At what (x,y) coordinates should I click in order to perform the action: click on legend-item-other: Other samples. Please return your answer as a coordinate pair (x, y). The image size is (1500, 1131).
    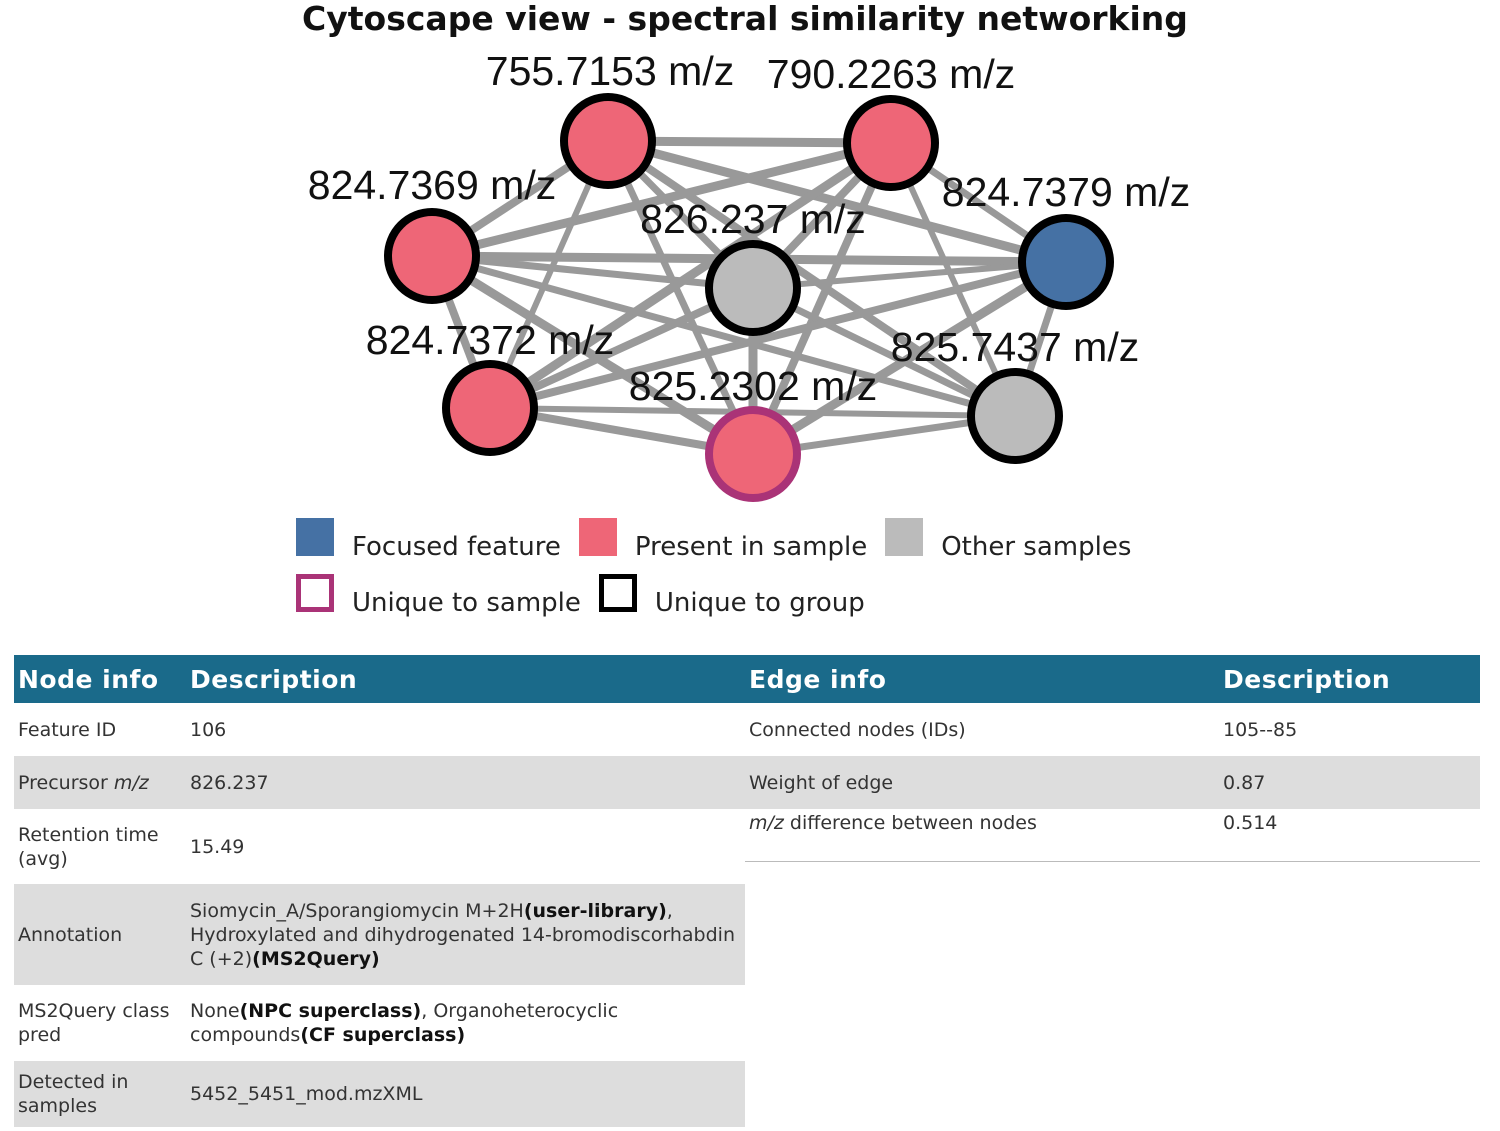
    Looking at the image, I should click on (1008, 540).